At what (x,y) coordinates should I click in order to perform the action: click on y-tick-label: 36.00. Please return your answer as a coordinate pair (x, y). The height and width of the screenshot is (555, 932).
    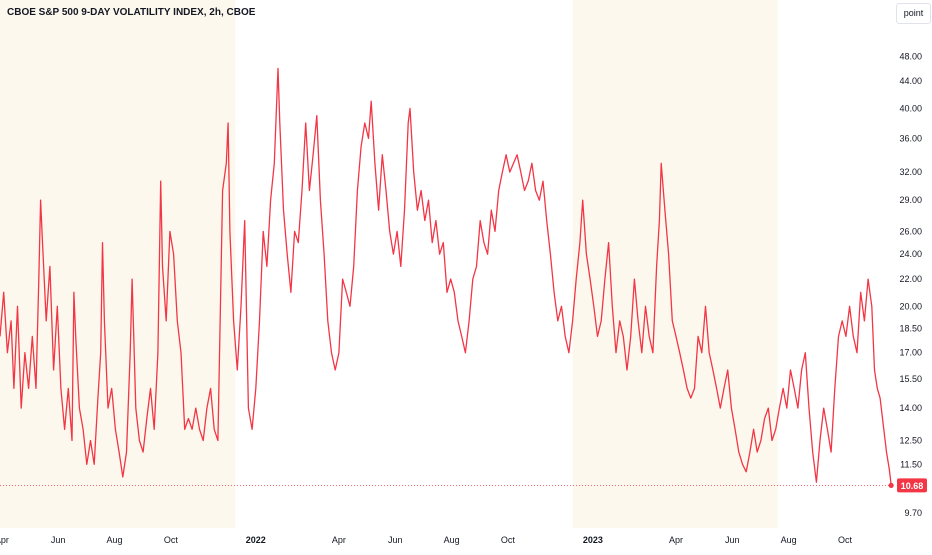
    Looking at the image, I should click on (910, 138).